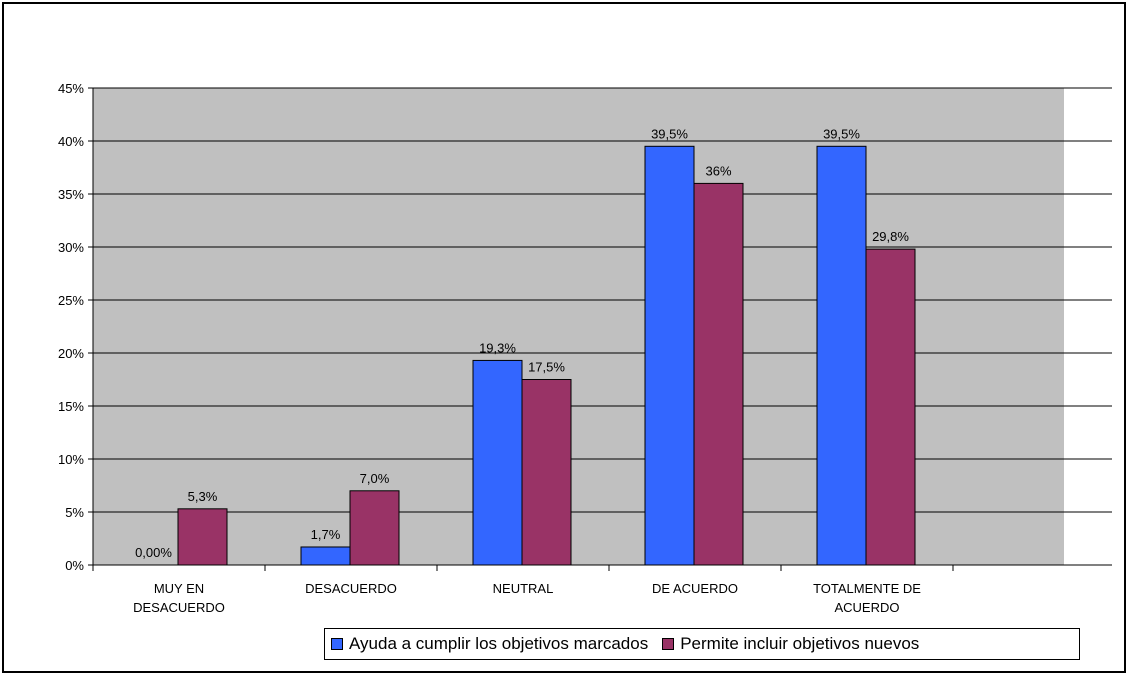  What do you see at coordinates (71, 406) in the screenshot?
I see `y-tick-label: 15%` at bounding box center [71, 406].